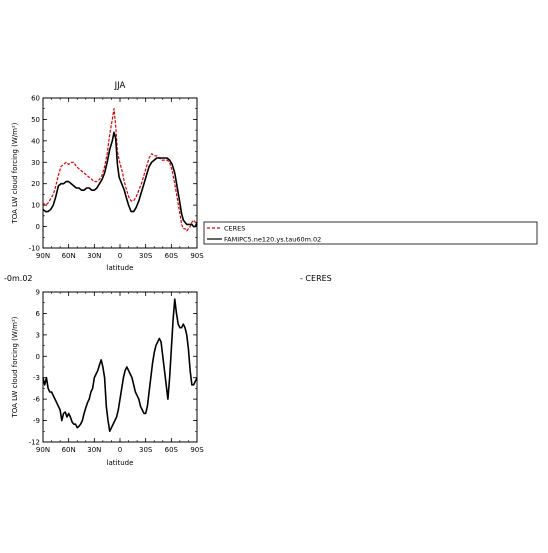 The width and height of the screenshot is (548, 553). What do you see at coordinates (38, 335) in the screenshot?
I see `y-tick-label: 3` at bounding box center [38, 335].